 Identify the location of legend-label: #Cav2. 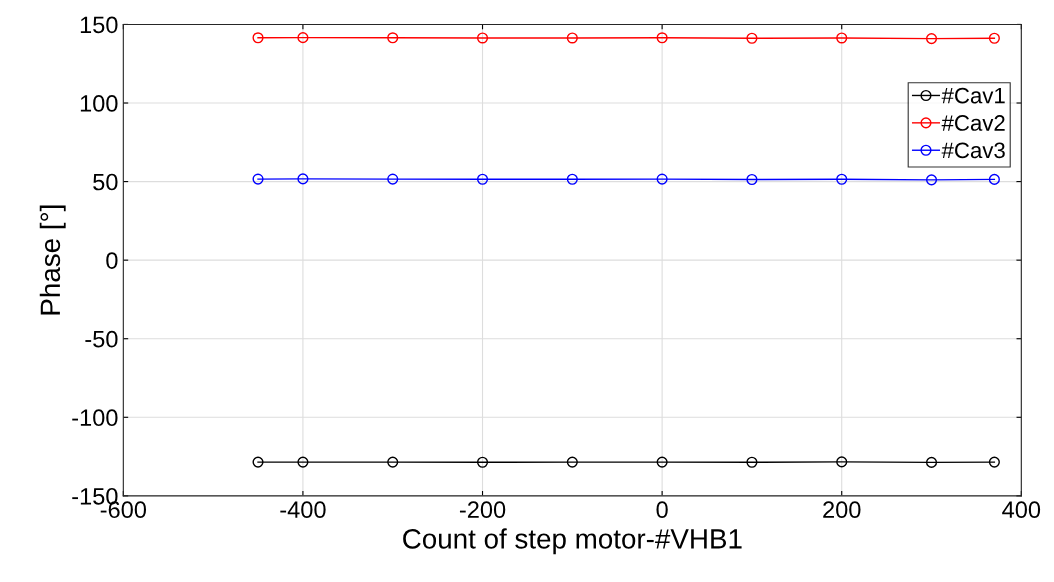
(973, 123).